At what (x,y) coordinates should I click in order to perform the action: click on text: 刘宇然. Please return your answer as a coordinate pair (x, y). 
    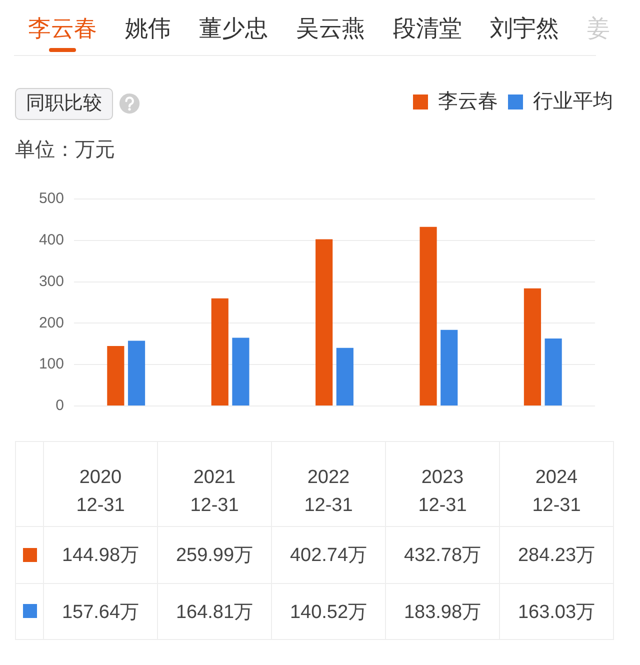
    Looking at the image, I should click on (524, 28).